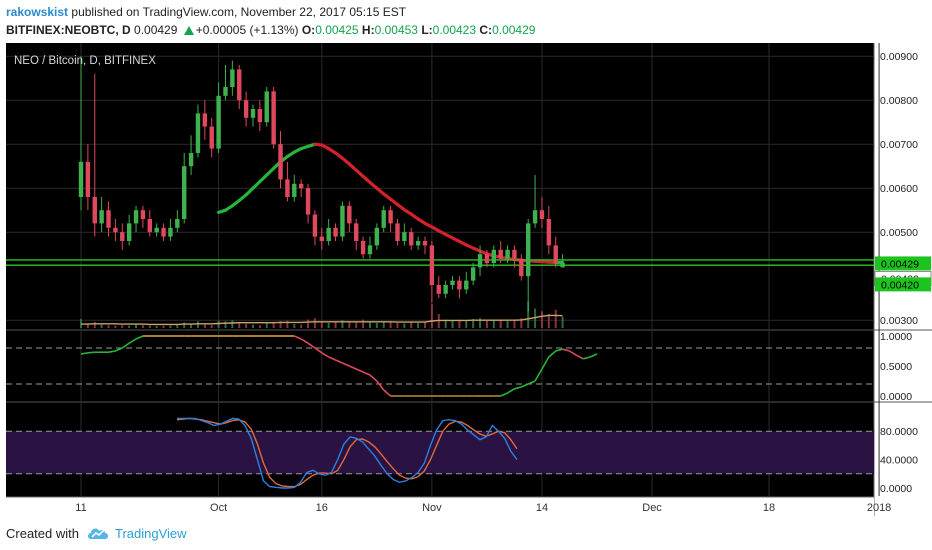  I want to click on time-tick-label: Oct, so click(218, 508).